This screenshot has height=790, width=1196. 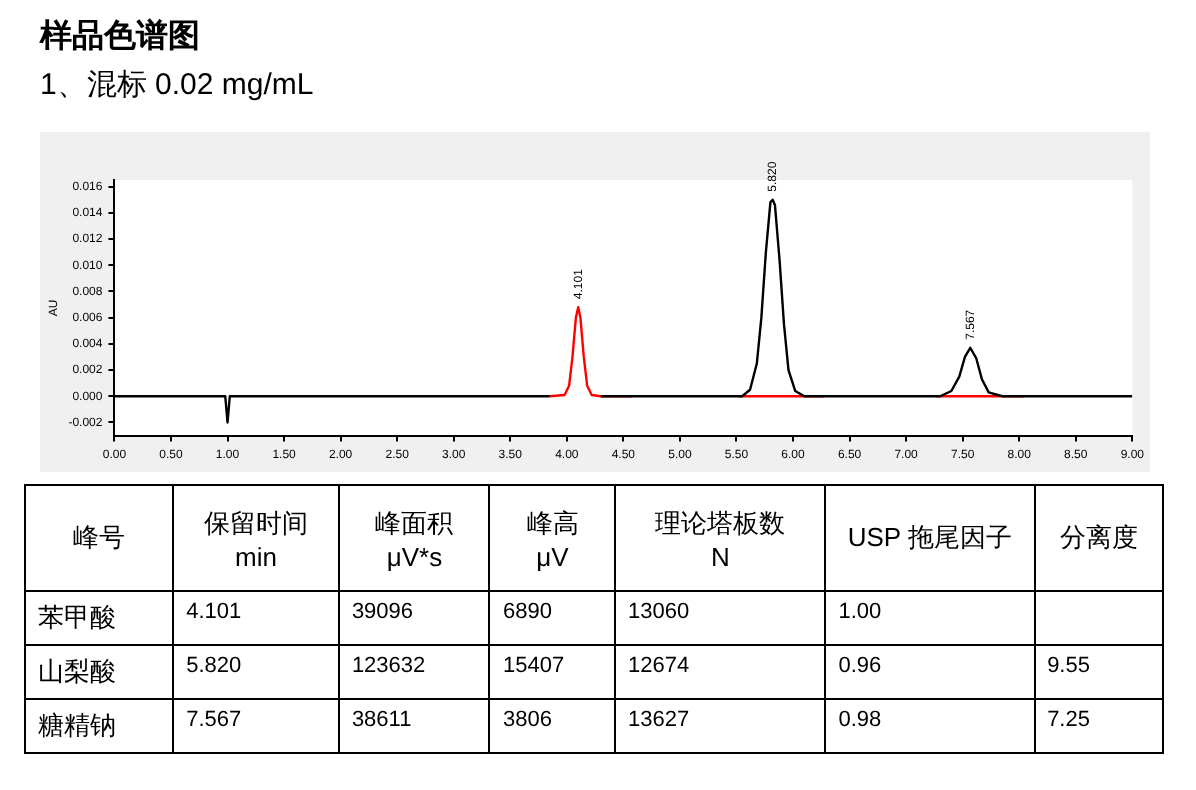 What do you see at coordinates (256, 672) in the screenshot?
I see `text: 5.820` at bounding box center [256, 672].